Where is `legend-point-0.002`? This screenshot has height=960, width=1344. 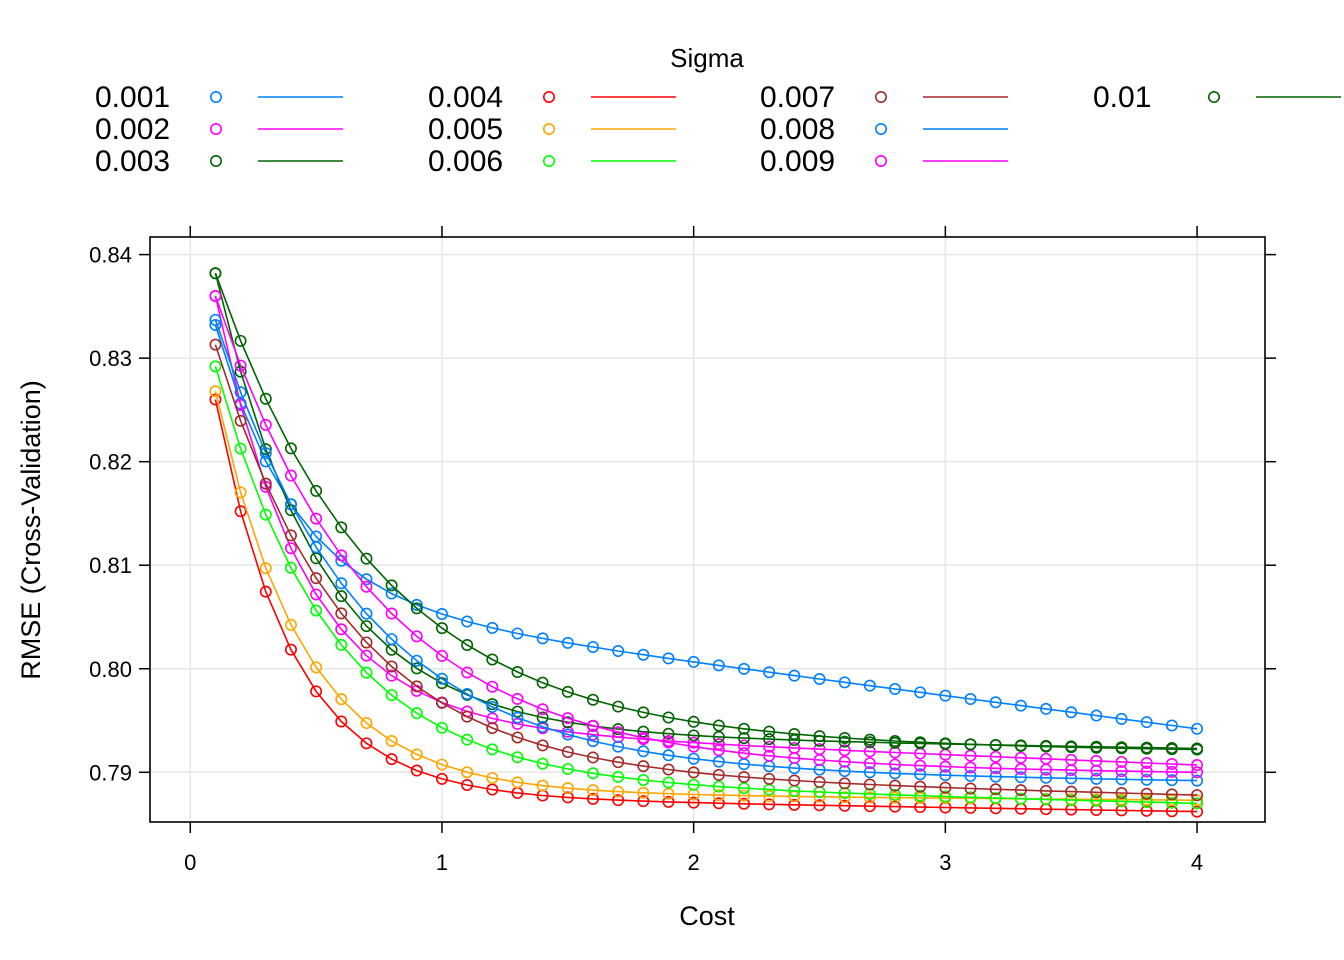 legend-point-0.002 is located at coordinates (216, 129).